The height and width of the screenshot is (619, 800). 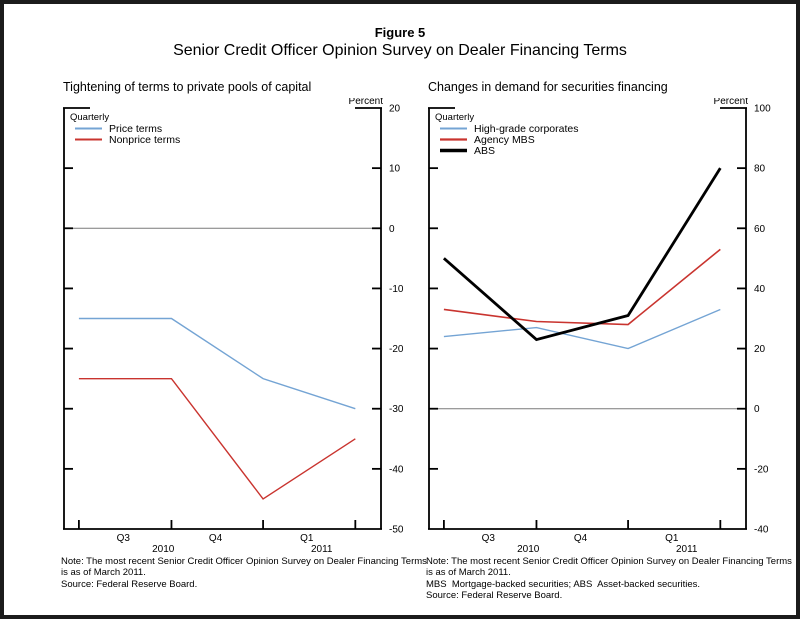 What do you see at coordinates (396, 289) in the screenshot?
I see `y-tick-label: -10` at bounding box center [396, 289].